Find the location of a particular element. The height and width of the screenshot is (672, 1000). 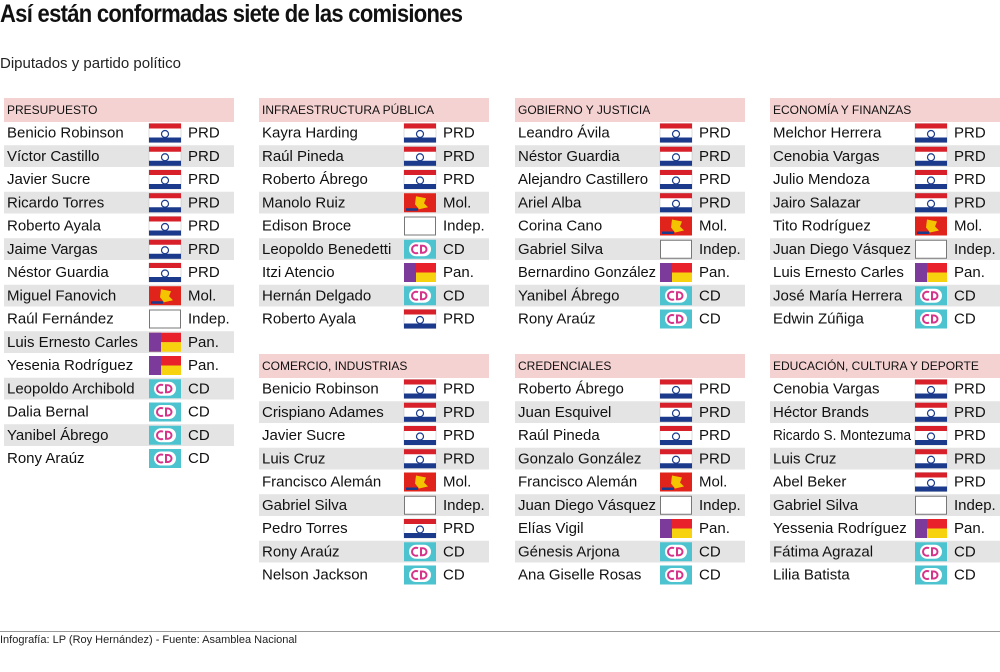

member-name: Ariel Alba is located at coordinates (550, 202).